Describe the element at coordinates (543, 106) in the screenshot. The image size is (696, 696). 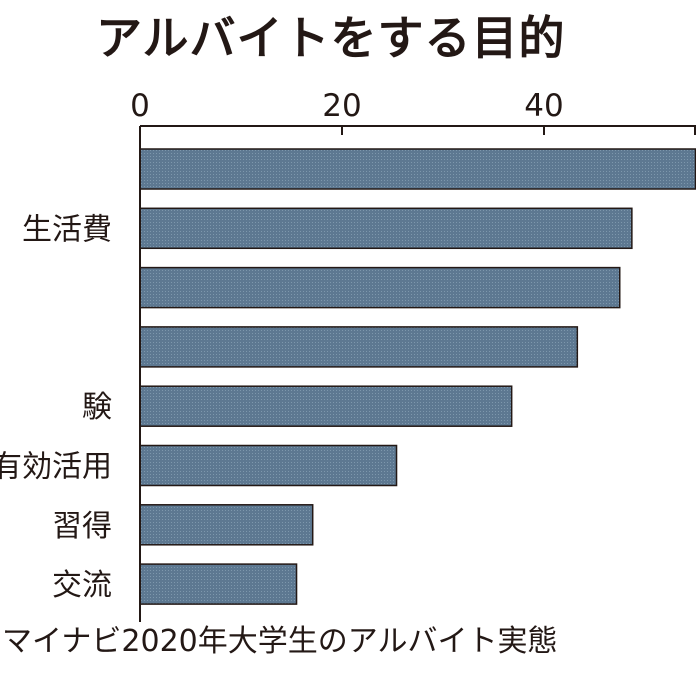
I see `x-tick-label-40: 40` at that location.